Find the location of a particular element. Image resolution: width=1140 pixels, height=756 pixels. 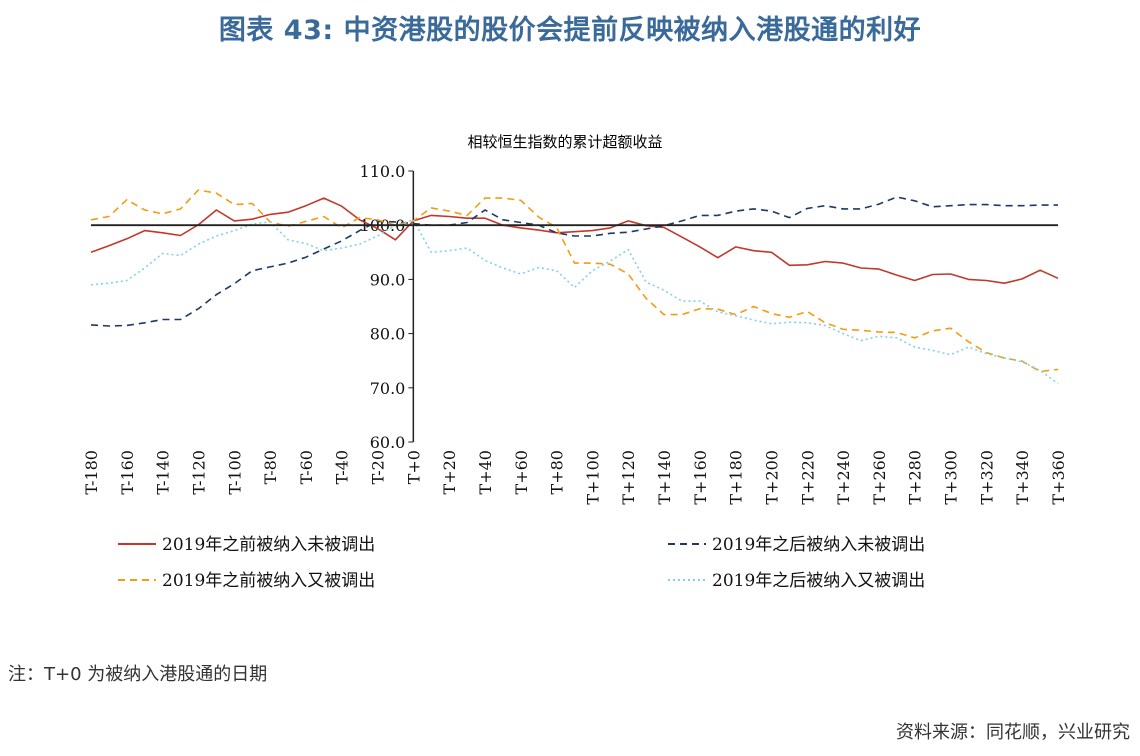

x-tick-label: T+60 is located at coordinates (521, 472).